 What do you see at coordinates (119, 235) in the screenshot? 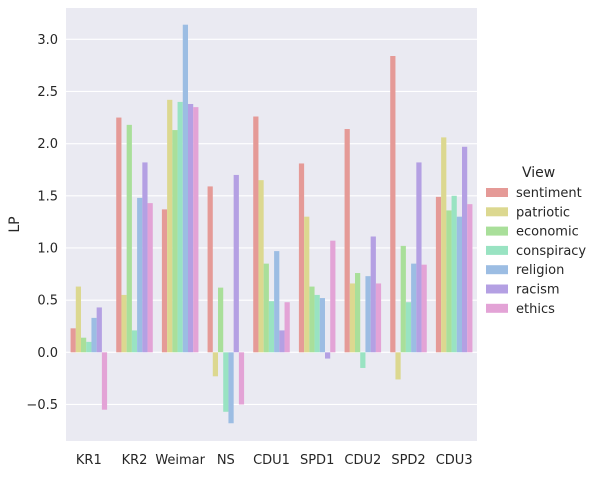
I see `bar-sentiment-KR2` at bounding box center [119, 235].